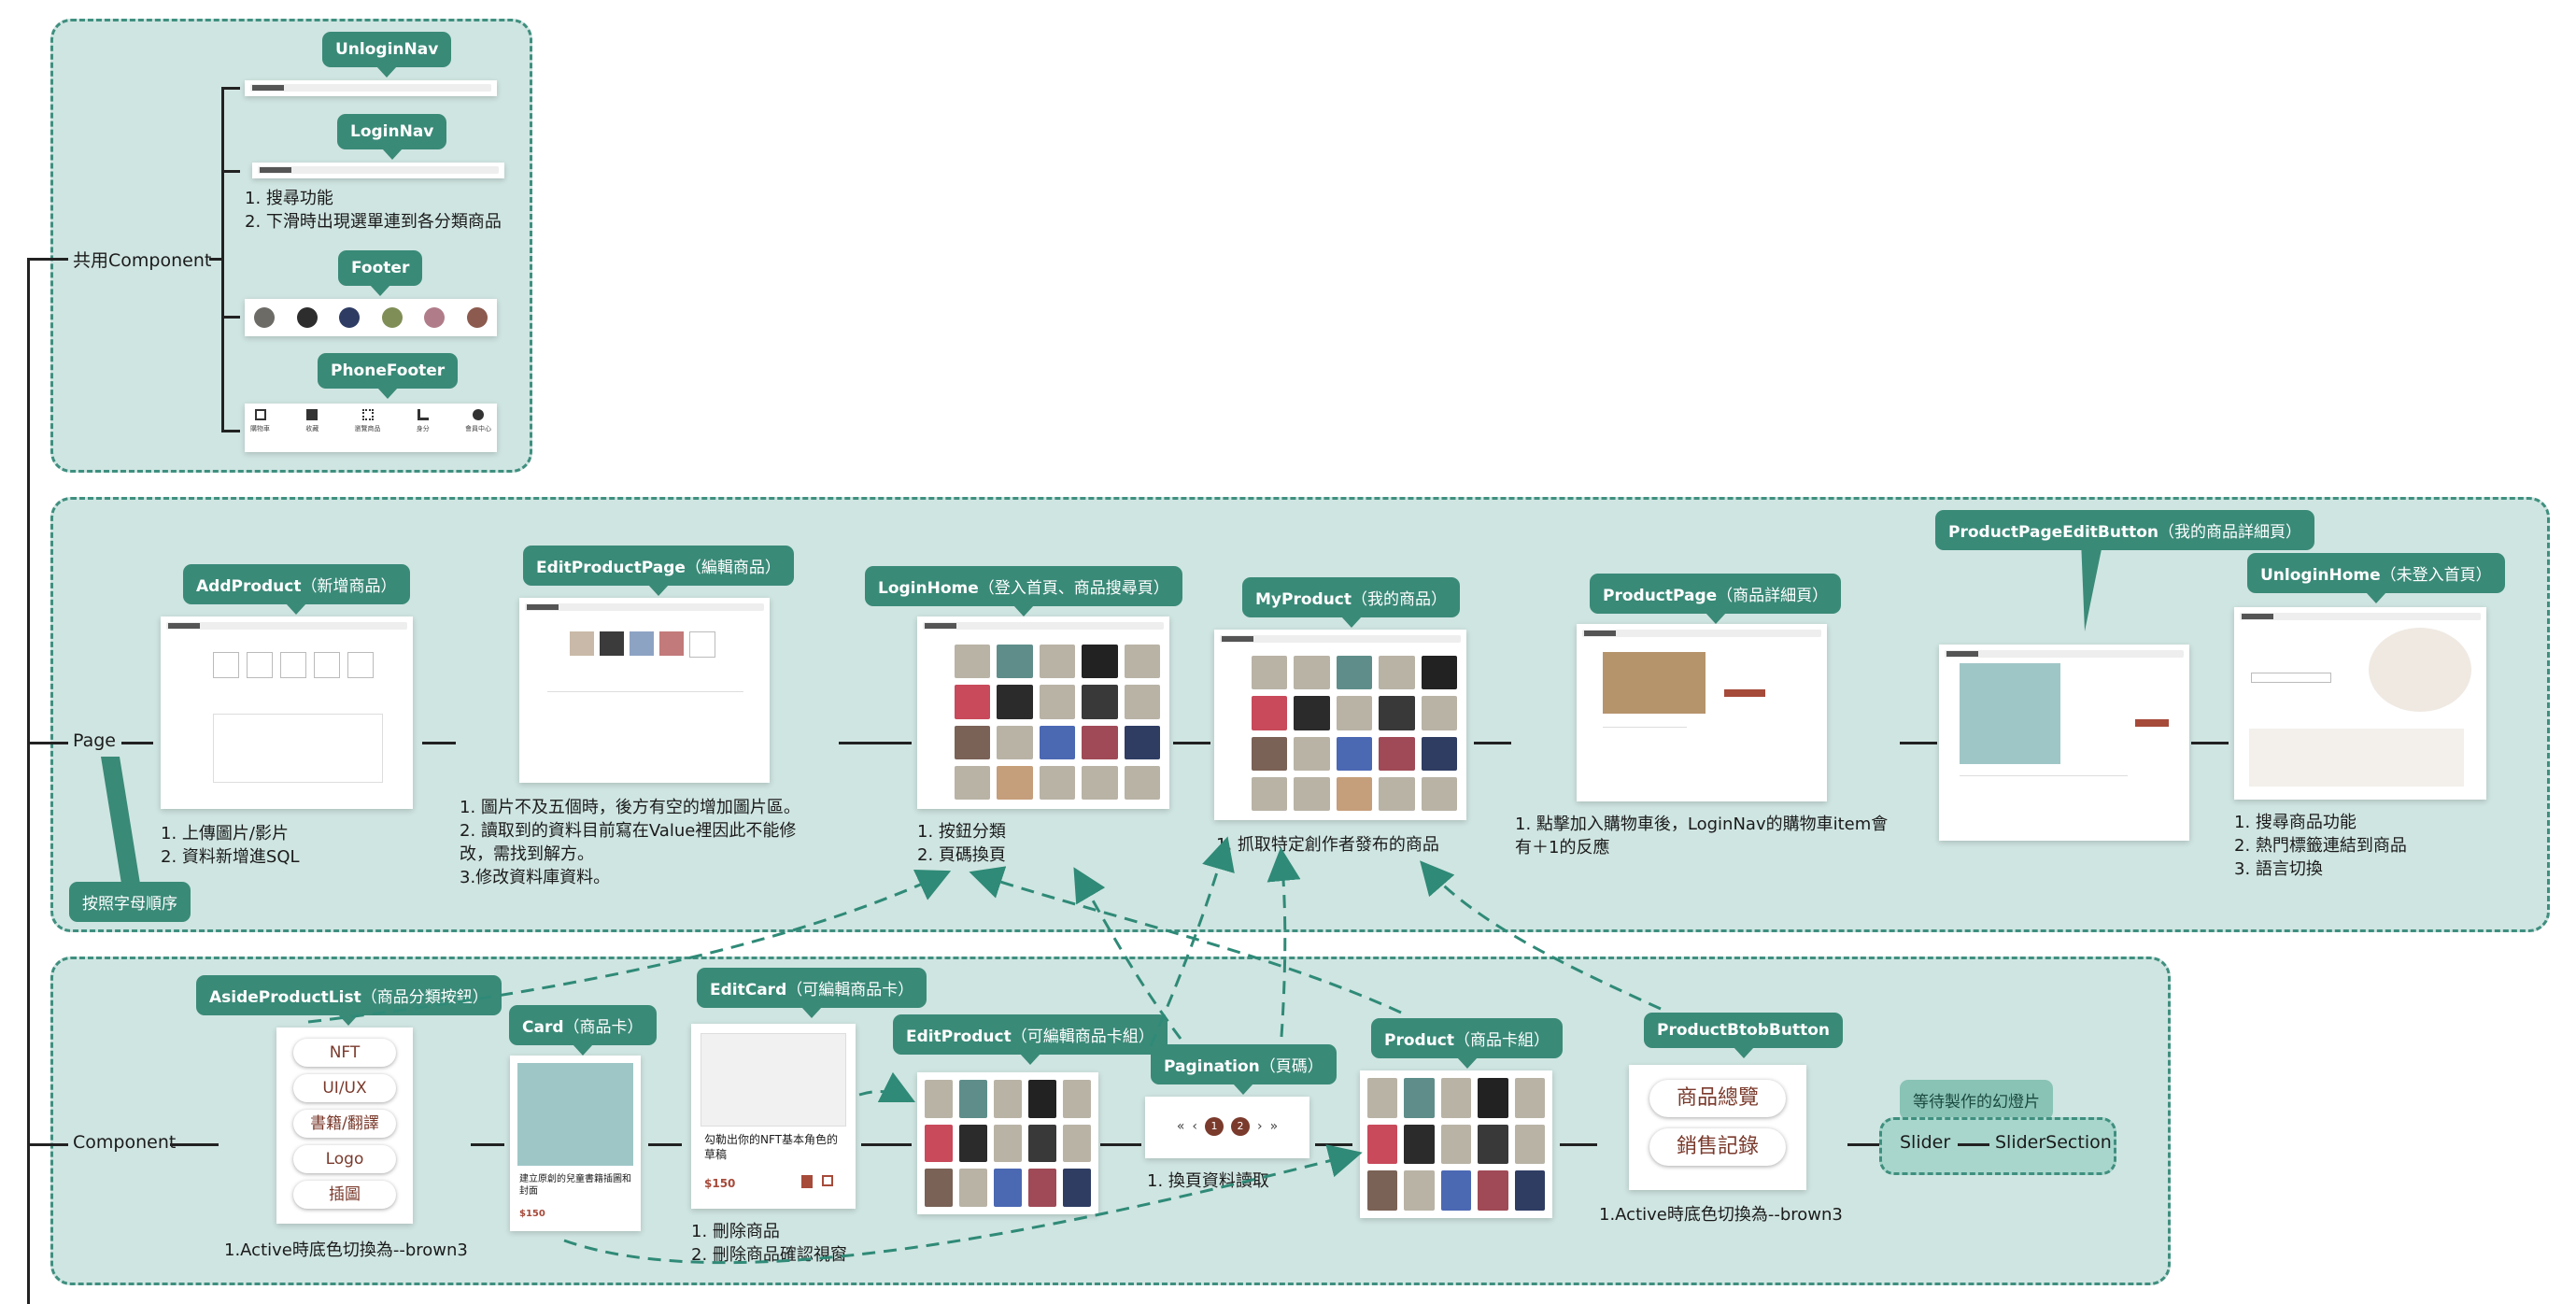 This screenshot has width=2576, height=1304. What do you see at coordinates (260, 421) in the screenshot?
I see `phone-footer-item: 購物車` at bounding box center [260, 421].